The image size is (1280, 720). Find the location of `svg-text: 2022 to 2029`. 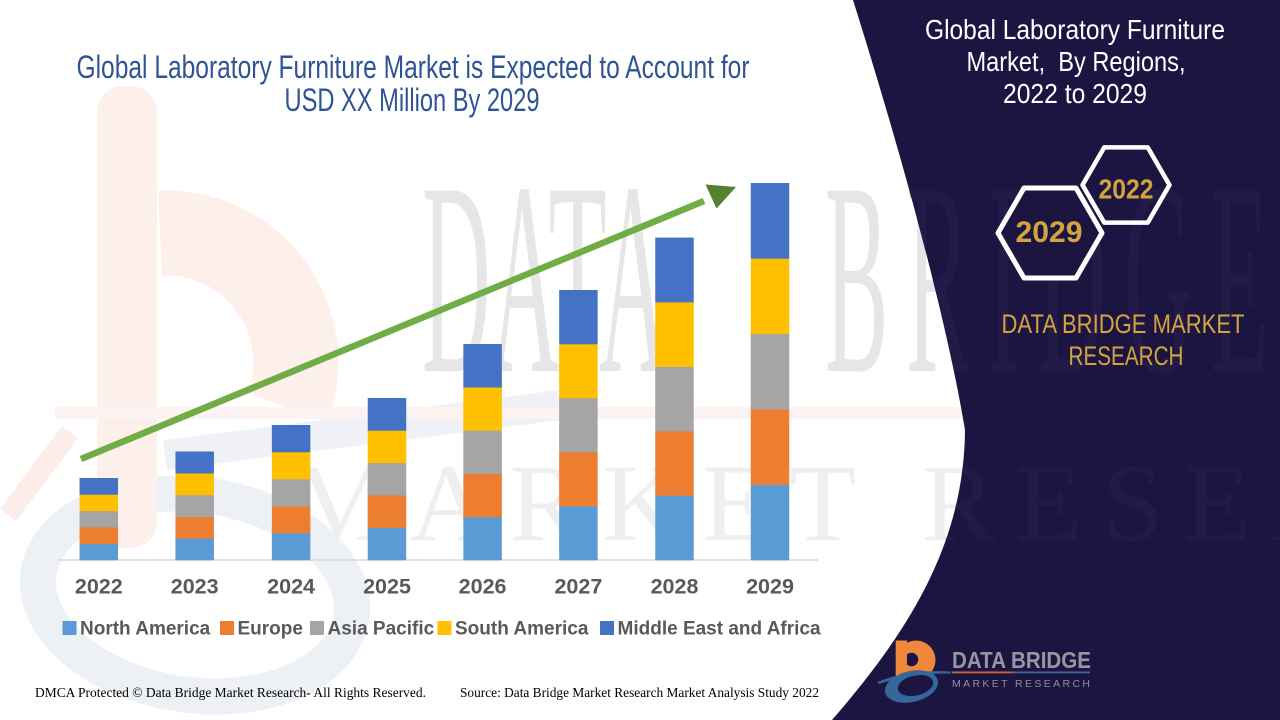

svg-text: 2022 to 2029 is located at coordinates (1075, 93).